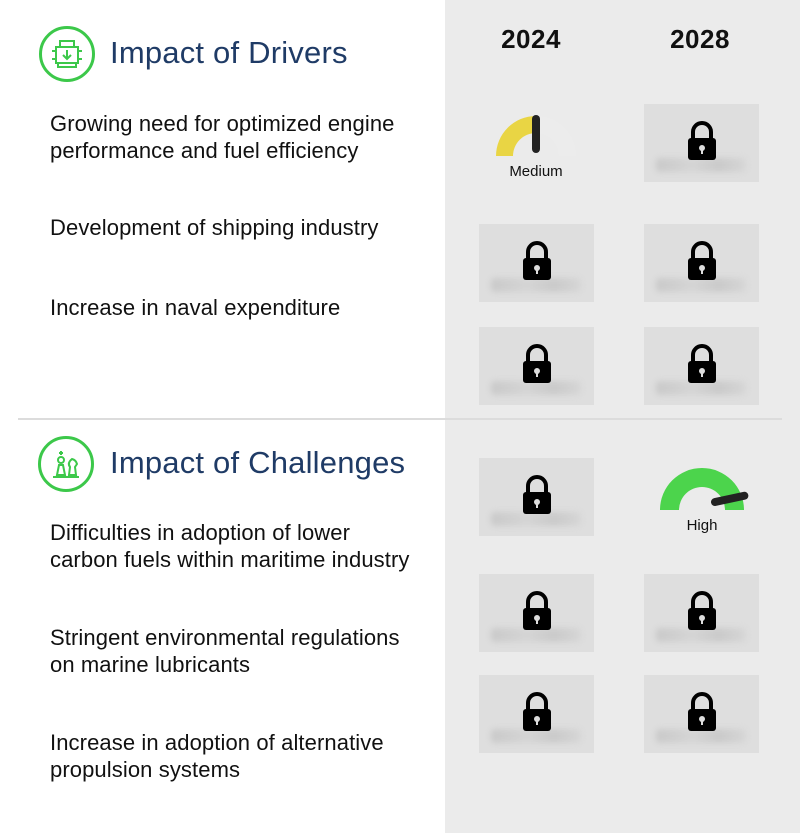  I want to click on driver-item: Development of shipping industry, so click(214, 227).